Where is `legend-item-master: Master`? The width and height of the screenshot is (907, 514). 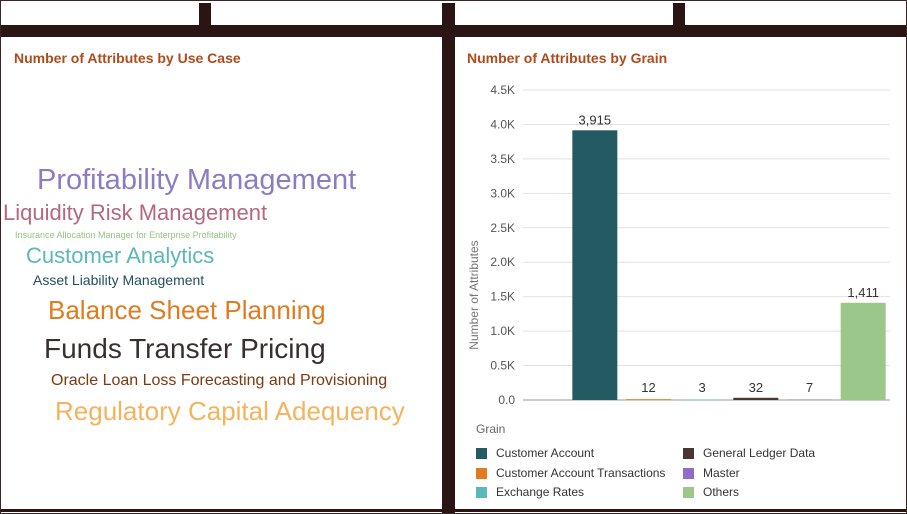 legend-item-master: Master is located at coordinates (711, 473).